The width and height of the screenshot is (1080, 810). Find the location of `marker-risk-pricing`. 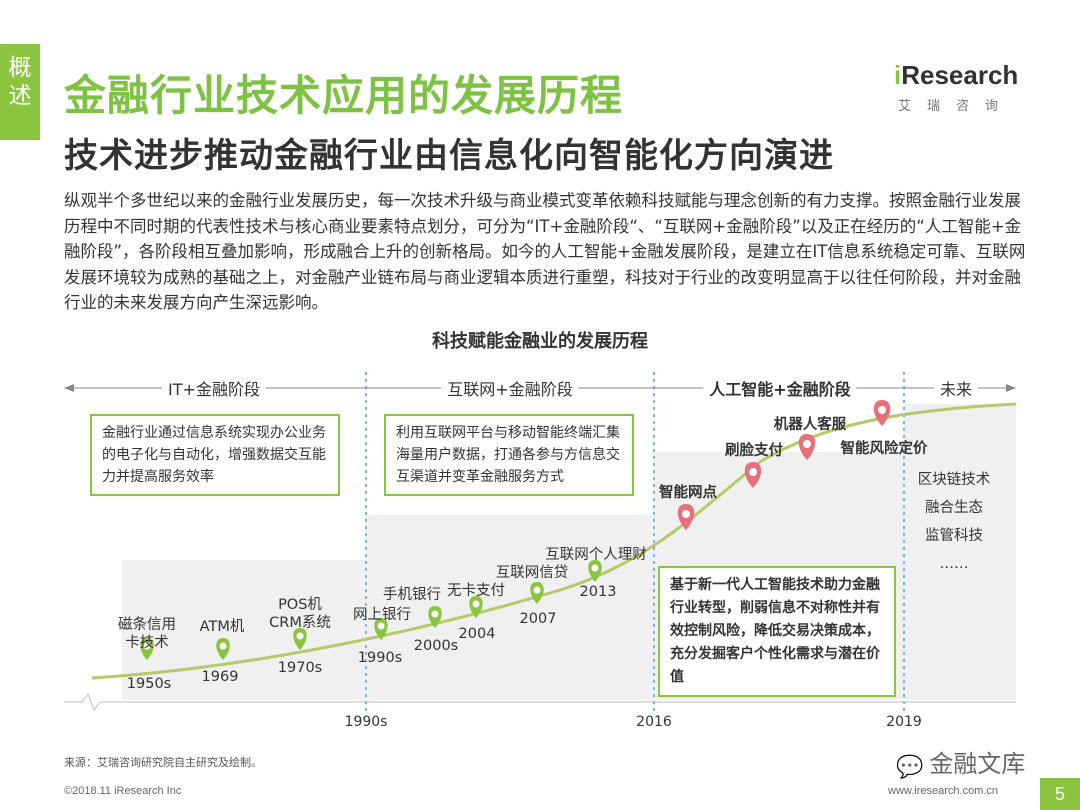

marker-risk-pricing is located at coordinates (882, 413).